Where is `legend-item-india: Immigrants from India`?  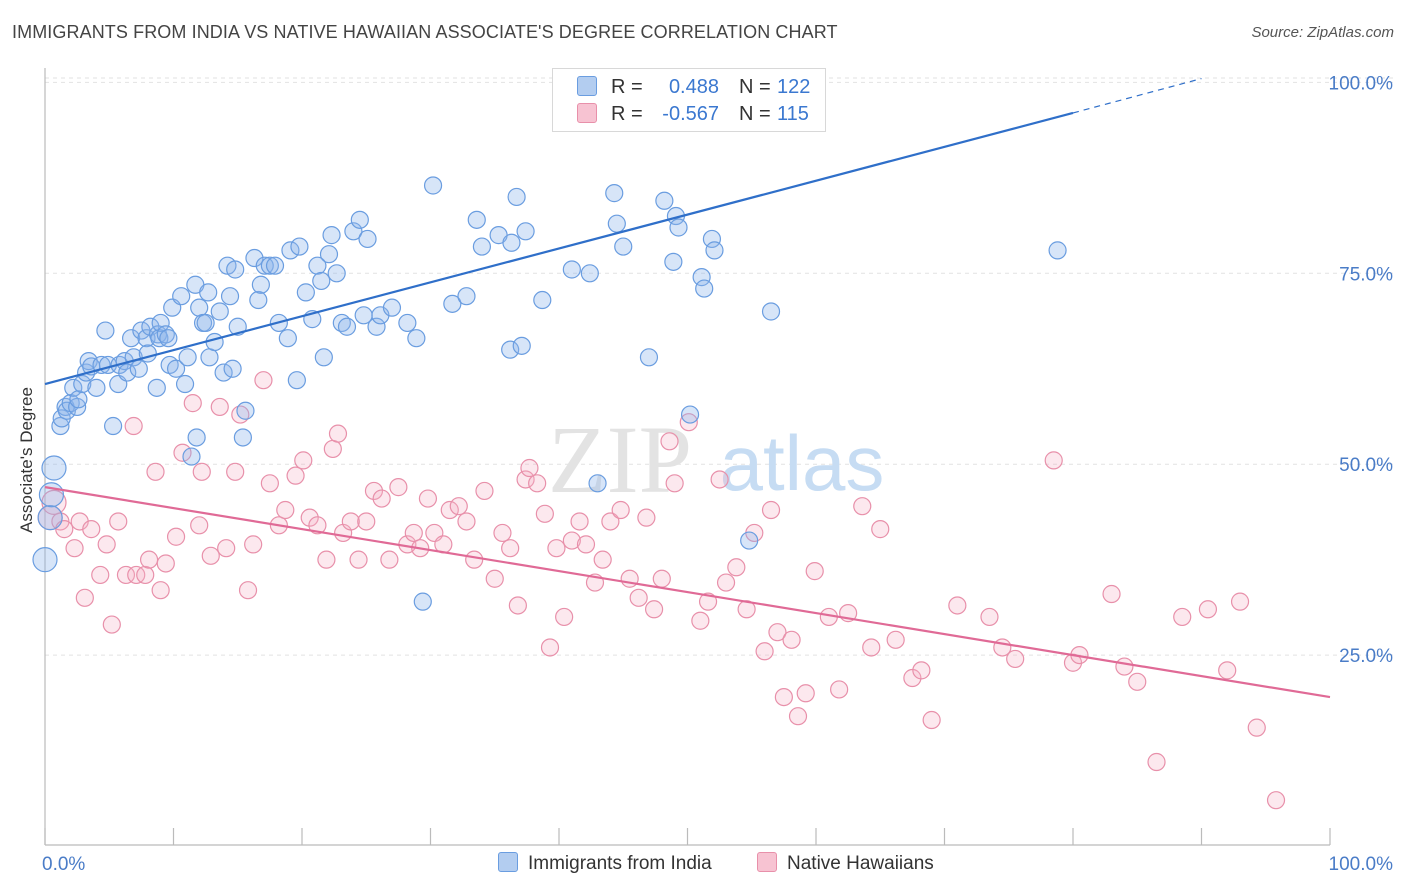
legend-item-india: Immigrants from India is located at coordinates (605, 863).